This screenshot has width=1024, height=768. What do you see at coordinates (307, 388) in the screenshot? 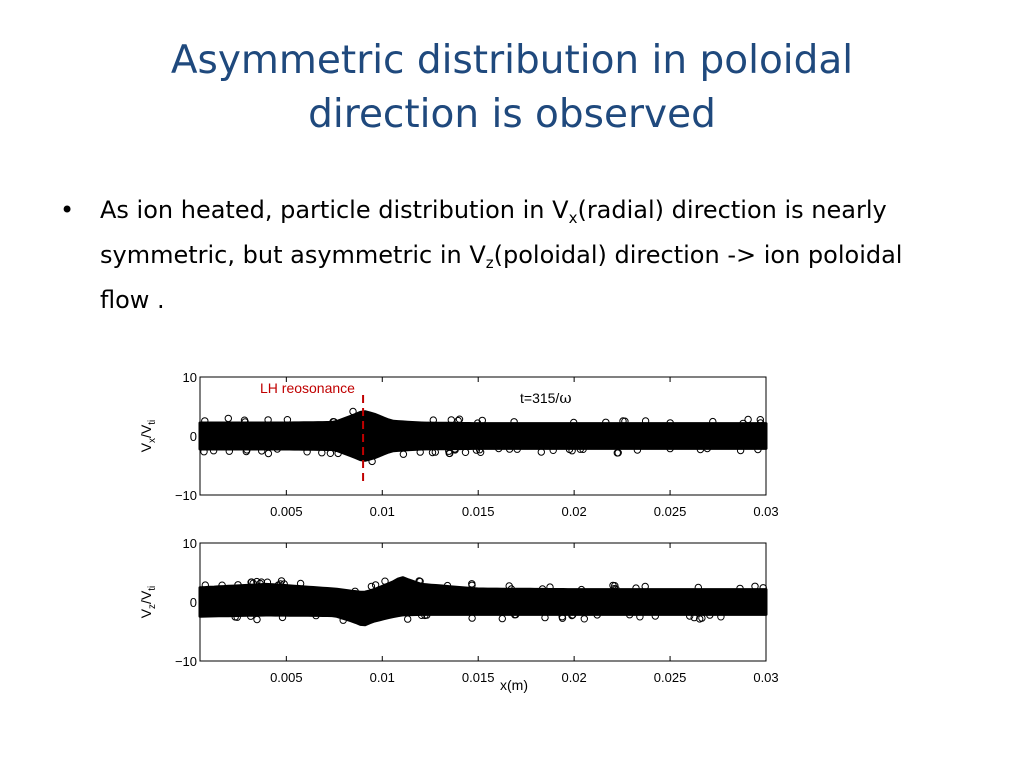
I see `lh-resonance-label: LH reosonance` at bounding box center [307, 388].